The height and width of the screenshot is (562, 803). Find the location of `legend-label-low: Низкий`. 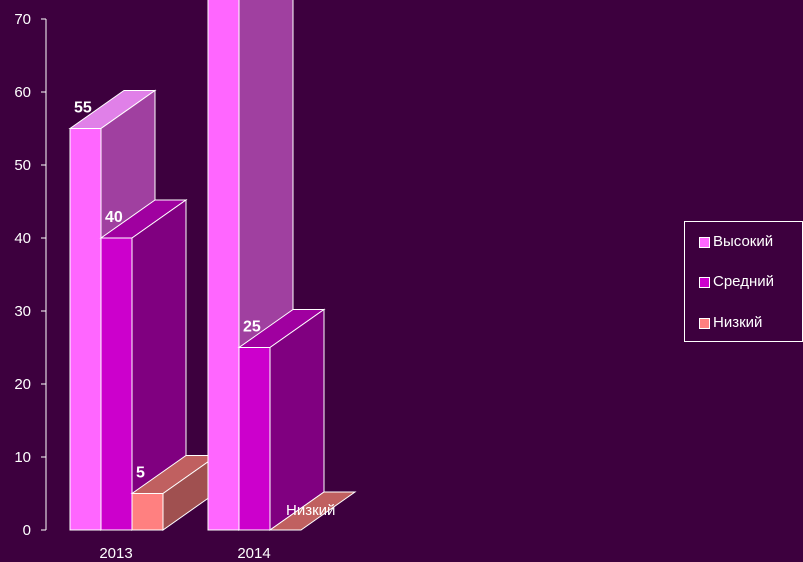

legend-label-low: Низкий is located at coordinates (738, 322).